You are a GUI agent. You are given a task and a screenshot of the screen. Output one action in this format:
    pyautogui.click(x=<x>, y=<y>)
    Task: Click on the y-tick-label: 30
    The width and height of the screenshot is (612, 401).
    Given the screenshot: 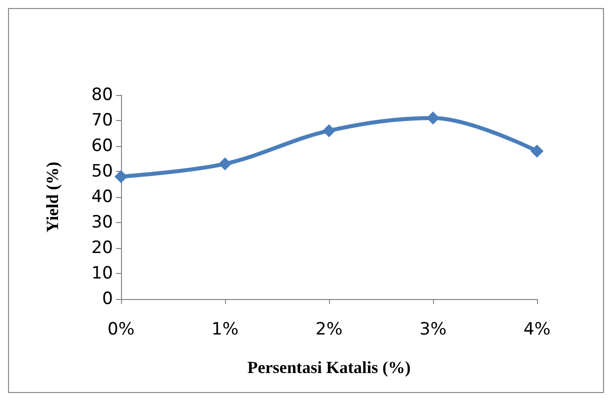 What is the action you would take?
    pyautogui.click(x=102, y=222)
    